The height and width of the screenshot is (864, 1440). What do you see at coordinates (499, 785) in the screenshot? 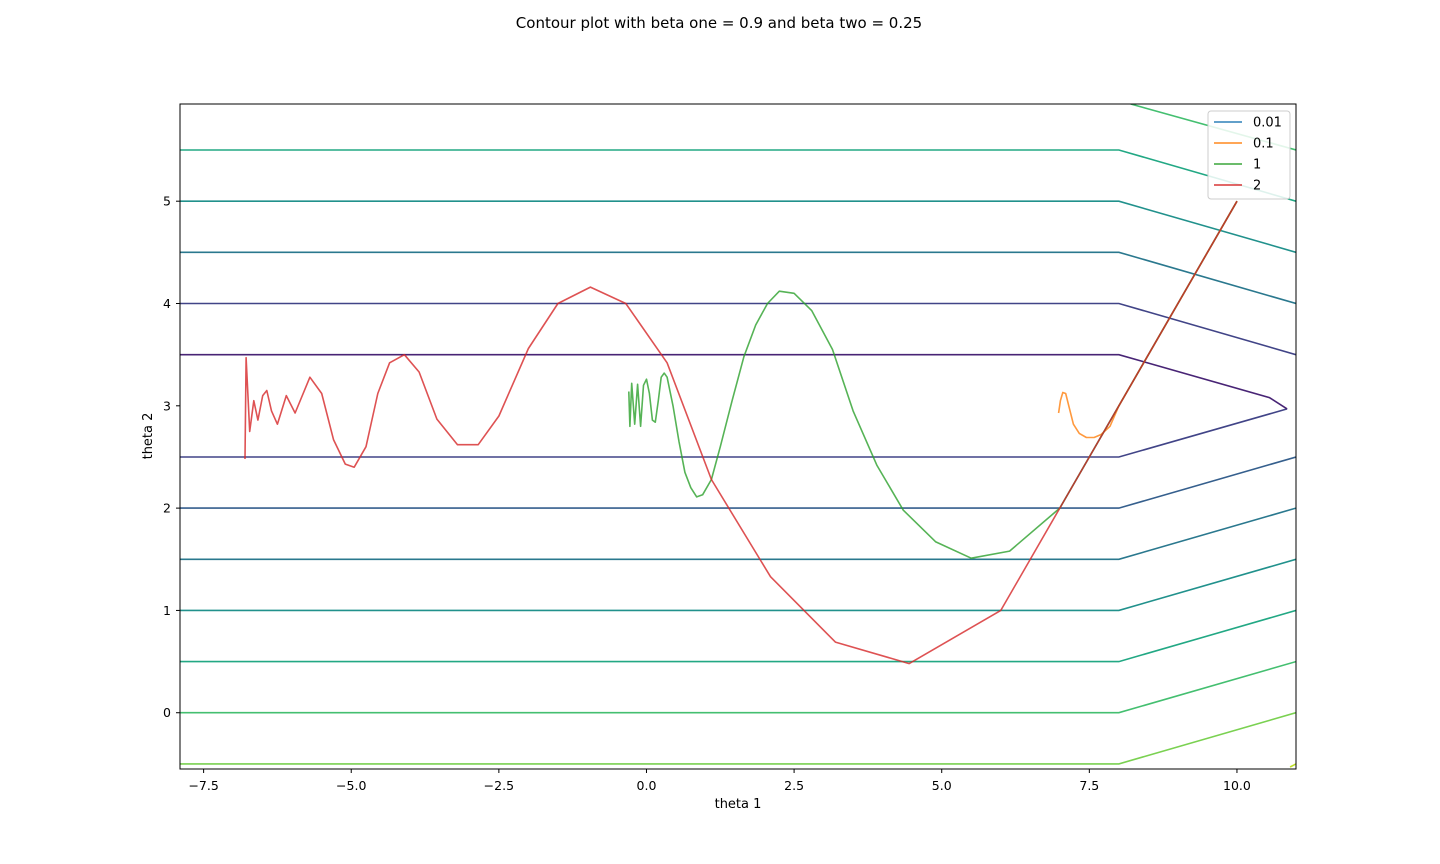
I see `x-tick-label: −2.5` at bounding box center [499, 785].